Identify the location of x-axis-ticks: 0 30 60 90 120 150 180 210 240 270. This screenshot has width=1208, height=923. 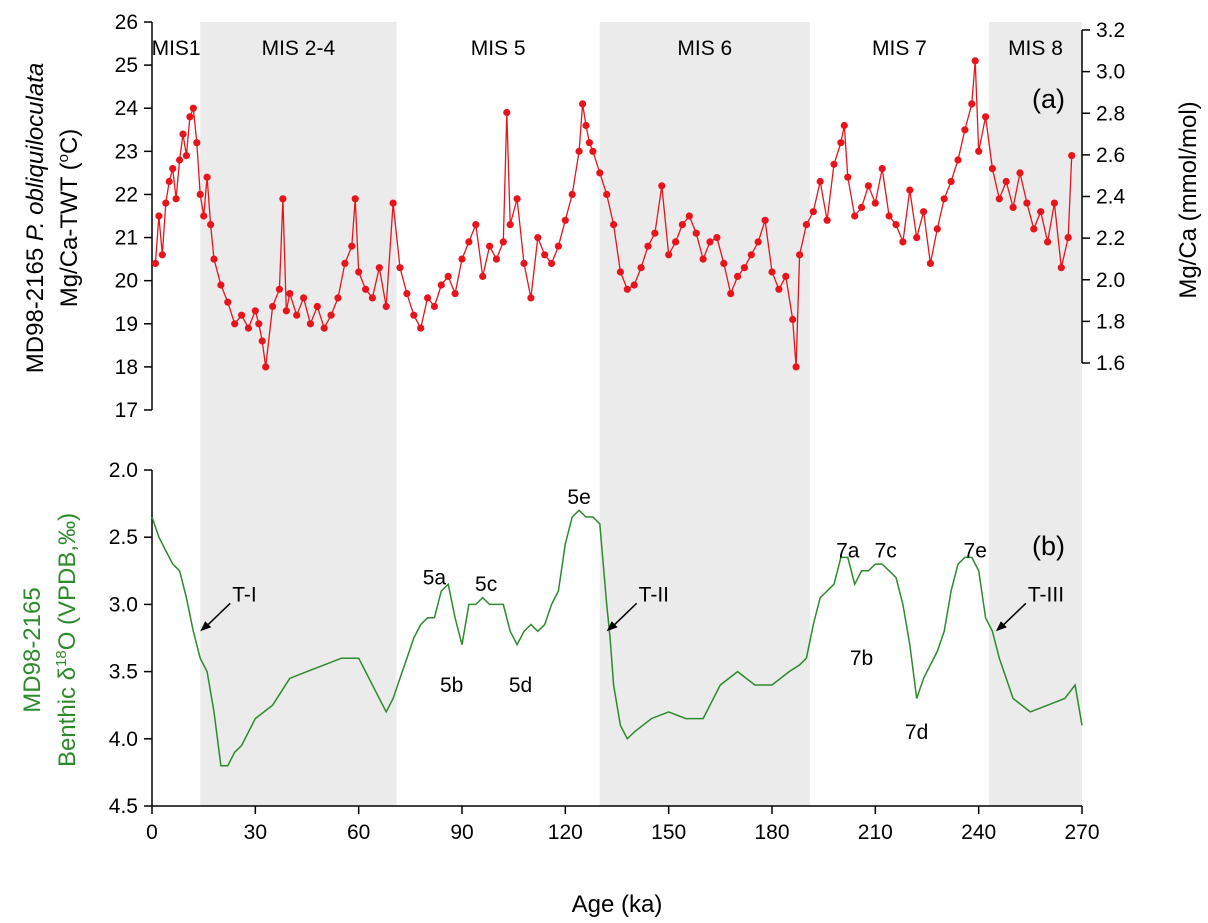
(623, 825).